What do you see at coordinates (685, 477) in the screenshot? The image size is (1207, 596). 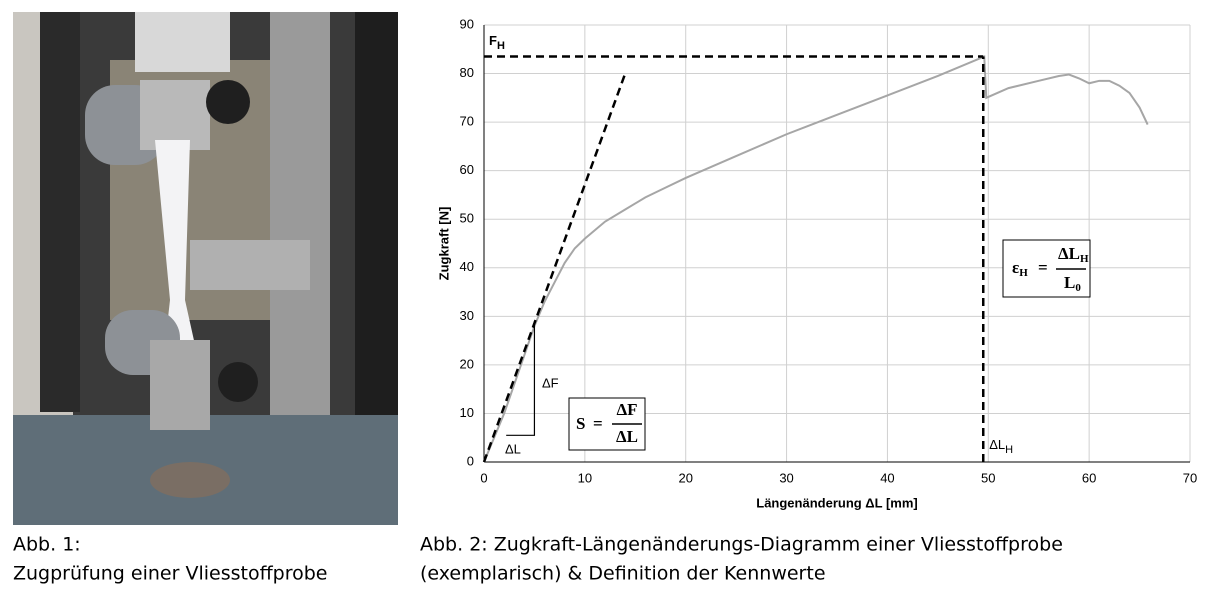 I see `x-tick-label: 20` at bounding box center [685, 477].